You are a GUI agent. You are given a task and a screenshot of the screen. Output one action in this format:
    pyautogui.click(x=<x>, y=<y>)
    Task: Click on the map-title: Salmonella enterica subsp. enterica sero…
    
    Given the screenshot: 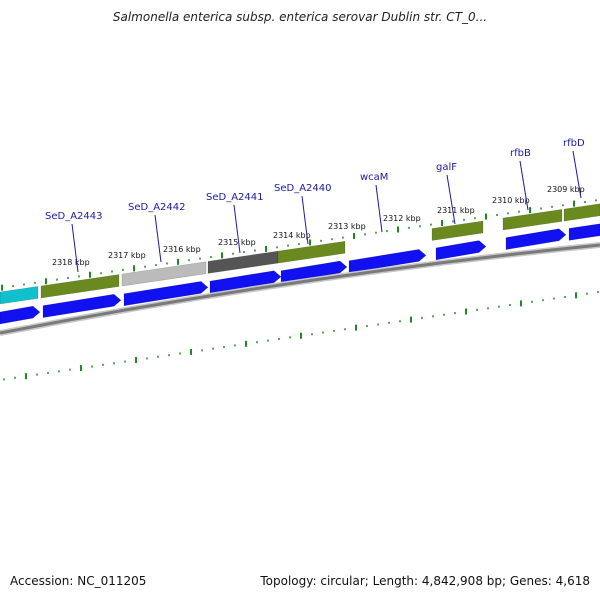 What is the action you would take?
    pyautogui.click(x=300, y=17)
    